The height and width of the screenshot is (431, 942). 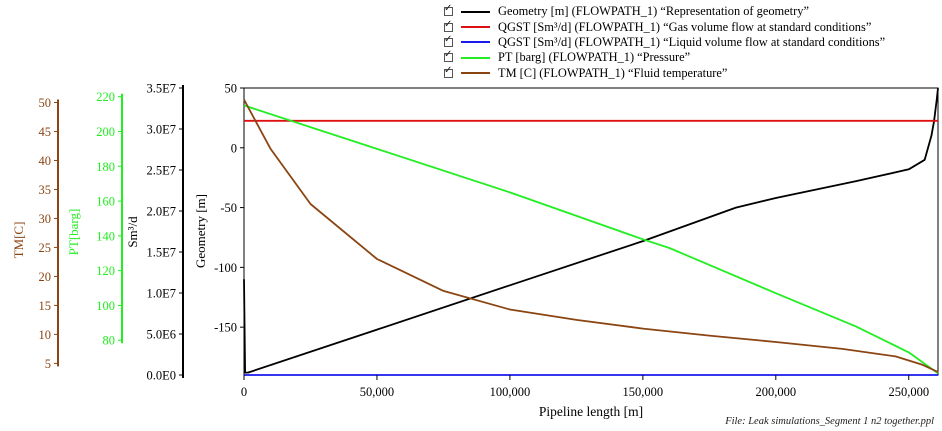 I want to click on sm3d-tick-label: 3.5E7, so click(x=161, y=89).